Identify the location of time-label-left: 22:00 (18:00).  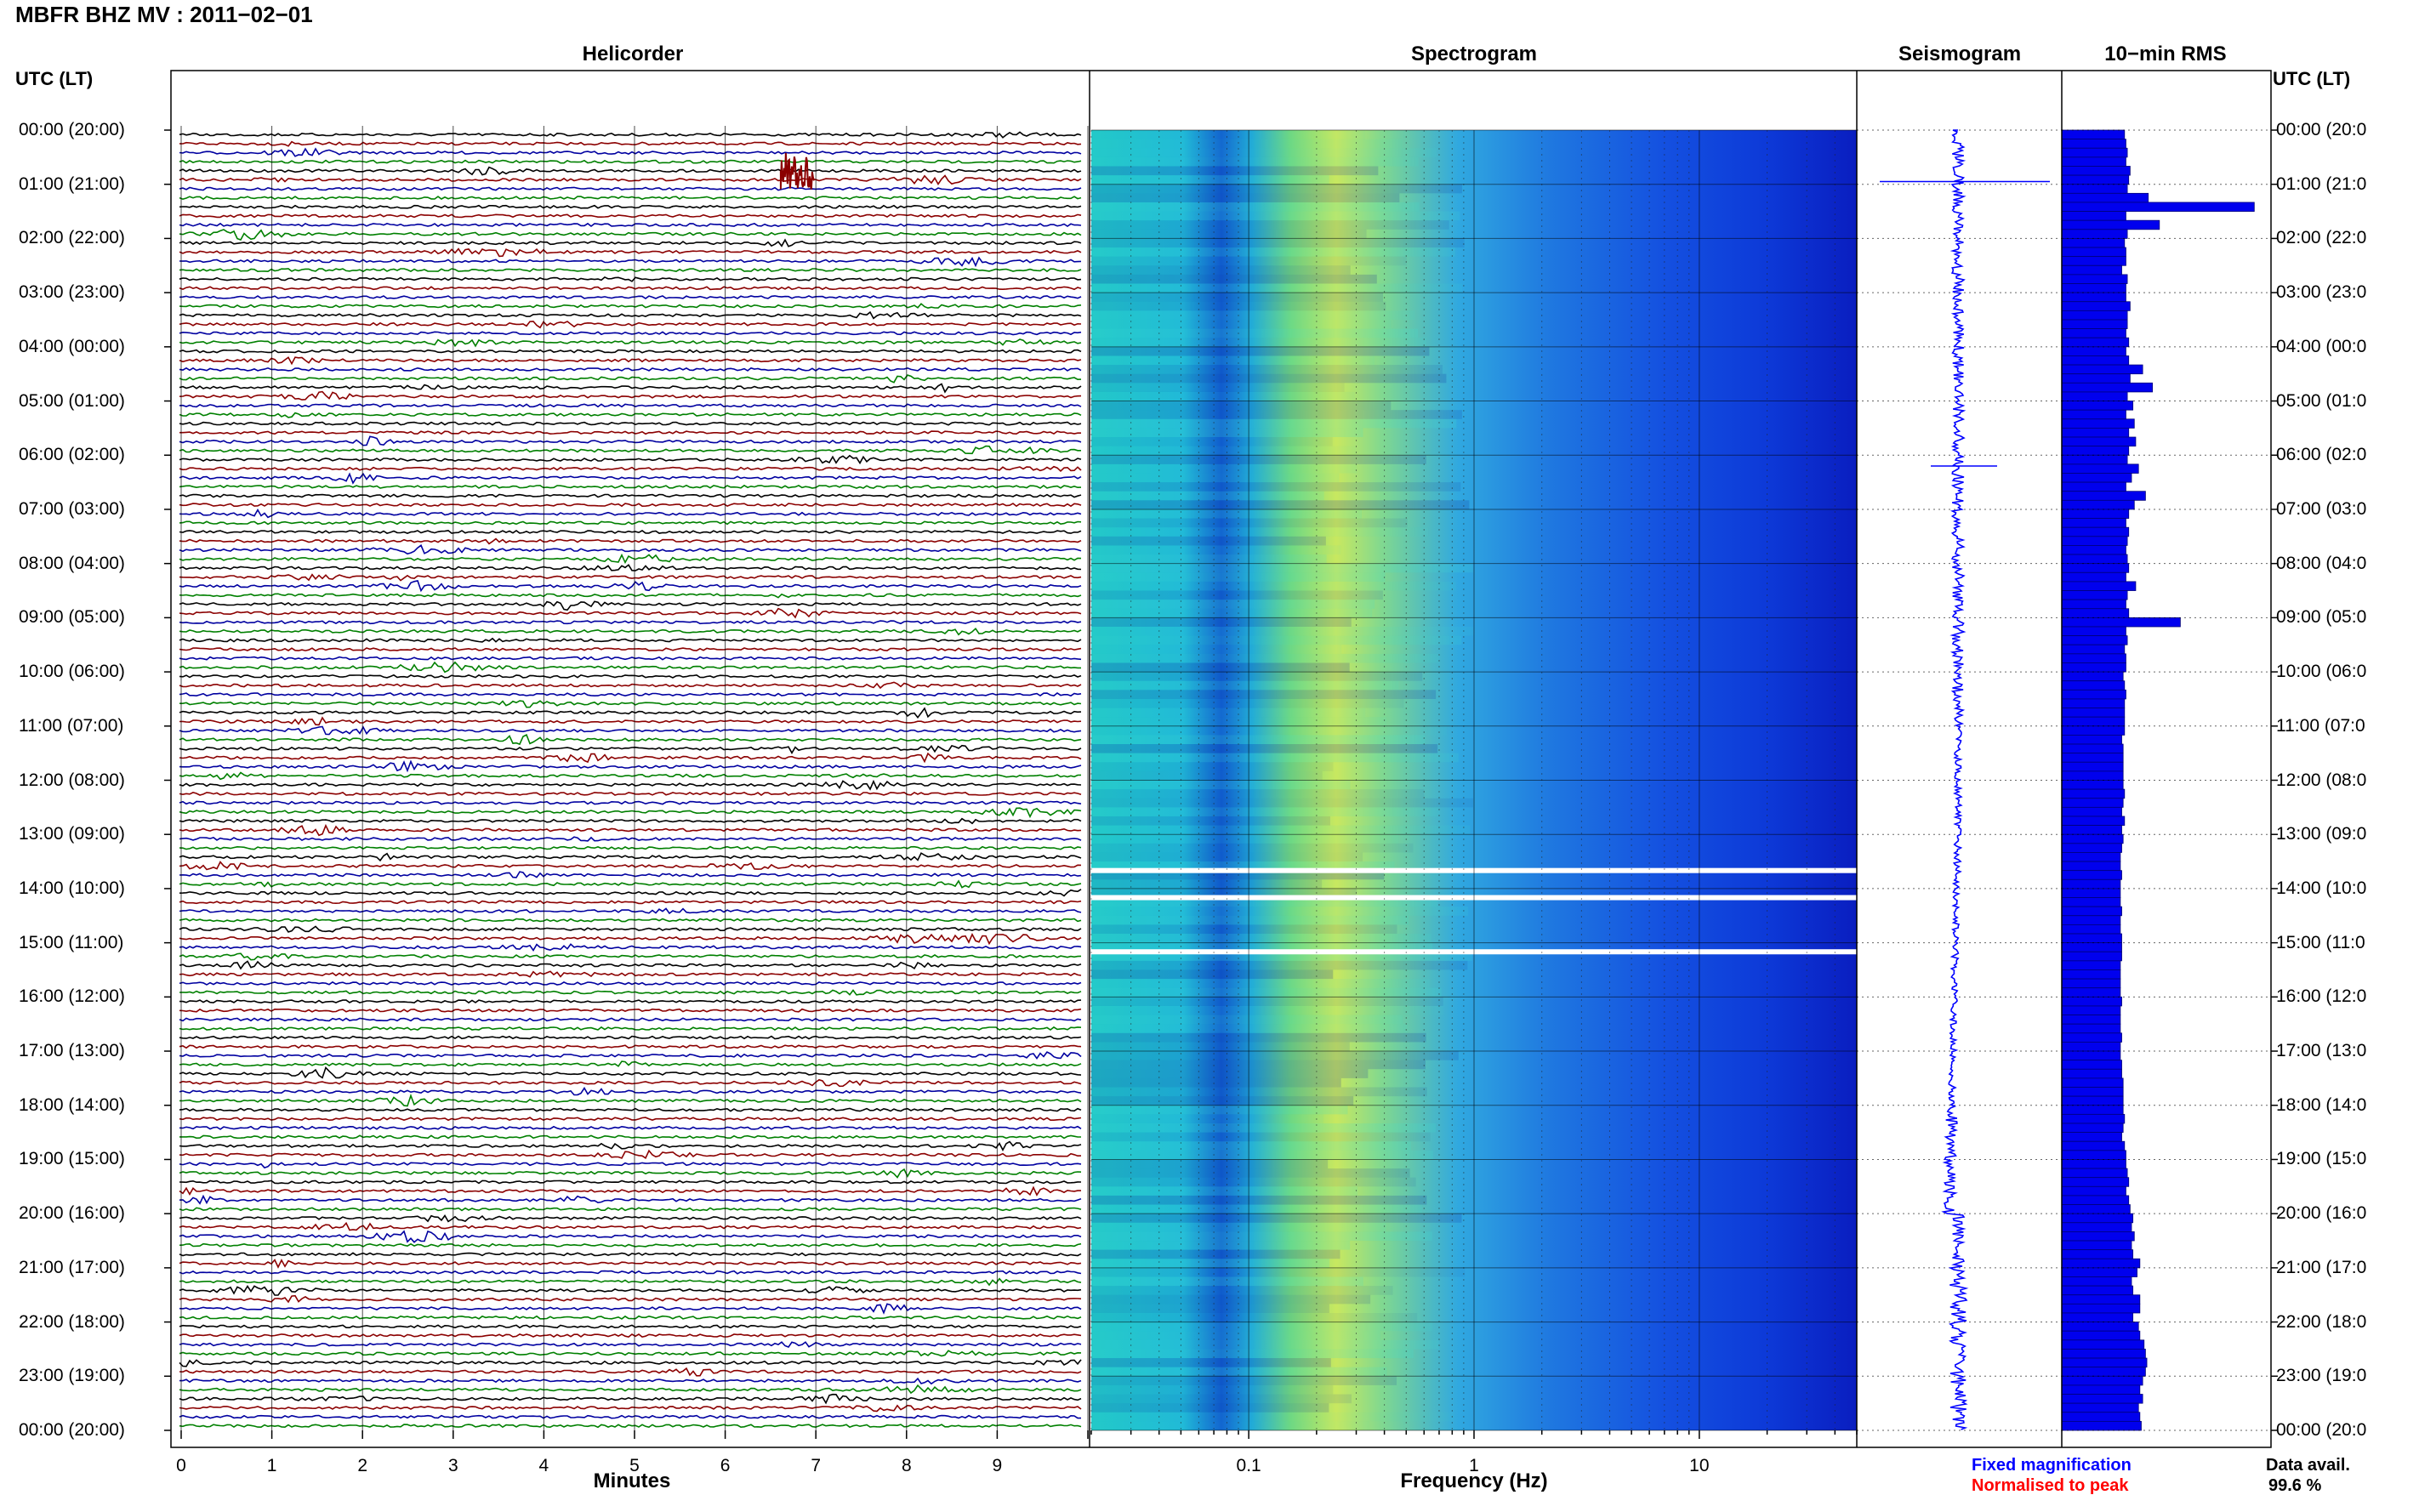
(72, 1321).